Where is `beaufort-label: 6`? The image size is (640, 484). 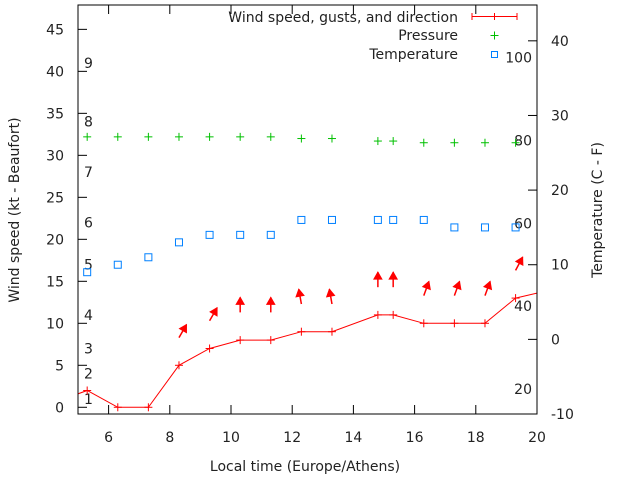 beaufort-label: 6 is located at coordinates (88, 224).